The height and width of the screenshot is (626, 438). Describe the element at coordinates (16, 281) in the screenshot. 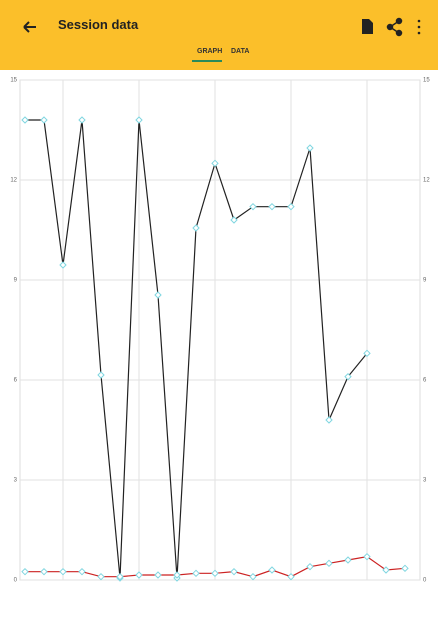

I see `y-tick-label: 9` at that location.